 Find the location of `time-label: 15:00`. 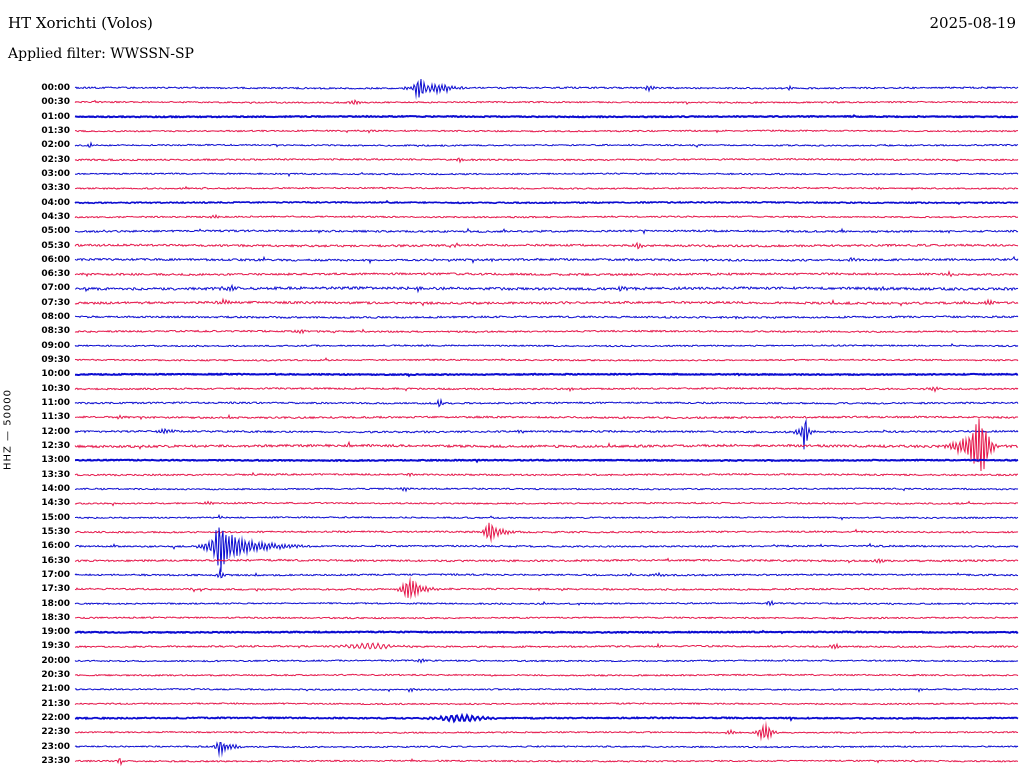

time-label: 15:00 is located at coordinates (55, 517).